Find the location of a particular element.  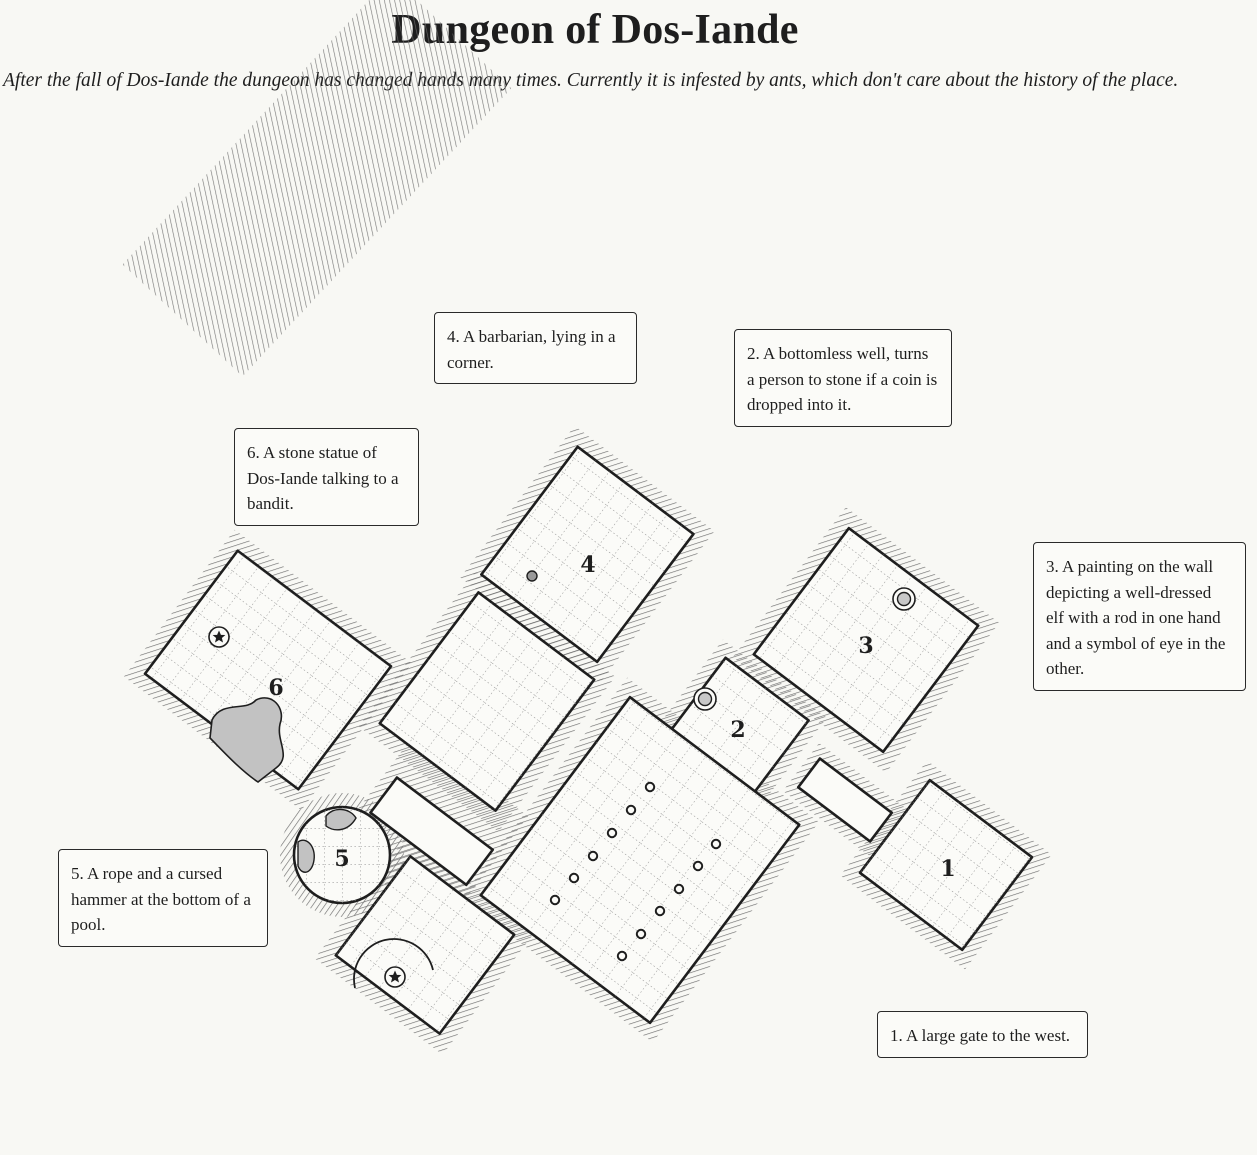

barbarian-icon is located at coordinates (532, 576).